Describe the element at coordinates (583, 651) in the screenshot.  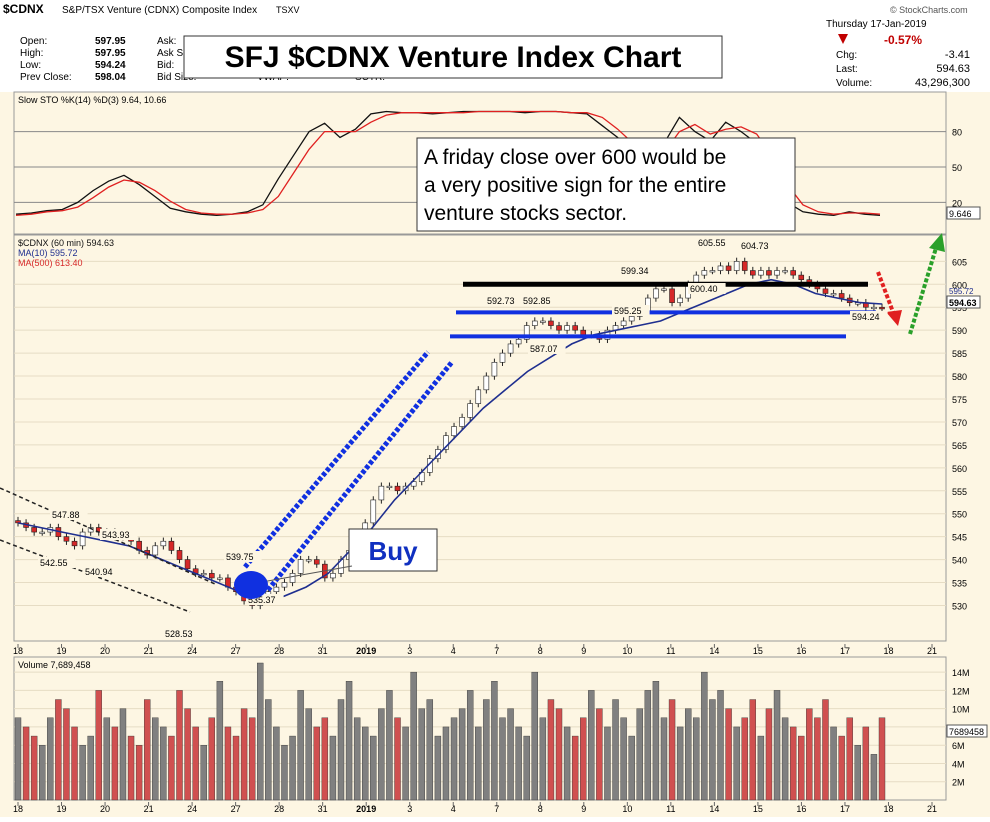
I see `price-x-axis-label: 9` at that location.